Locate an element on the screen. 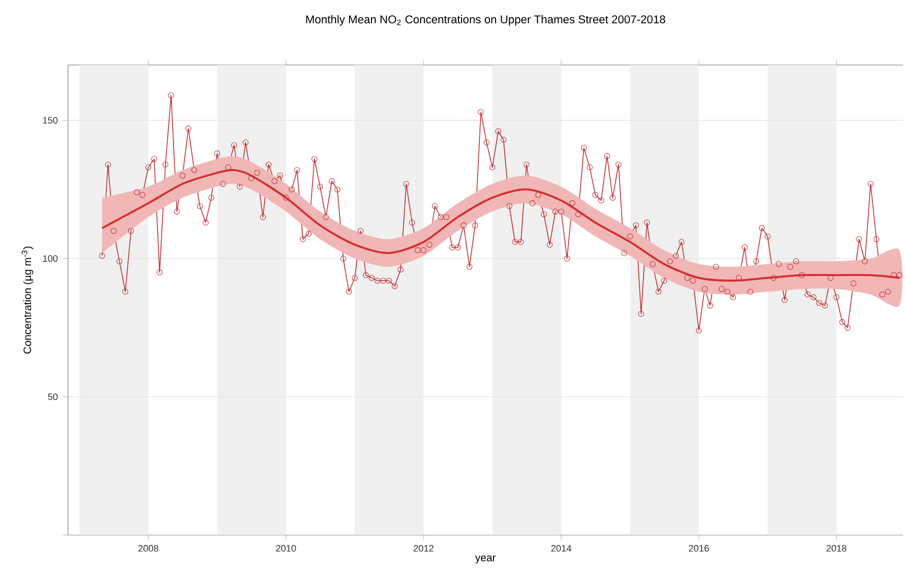 The image size is (905, 576). y-tick-label: 50 is located at coordinates (53, 396).